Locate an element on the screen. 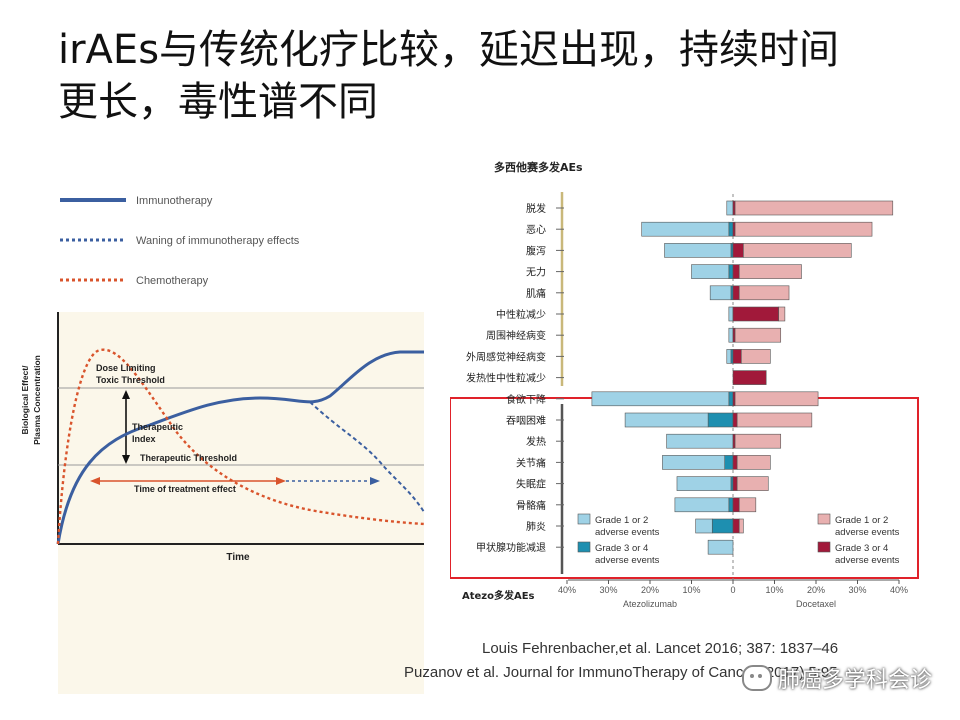 The height and width of the screenshot is (720, 960). chemotherapy-curve is located at coordinates (240, 446).